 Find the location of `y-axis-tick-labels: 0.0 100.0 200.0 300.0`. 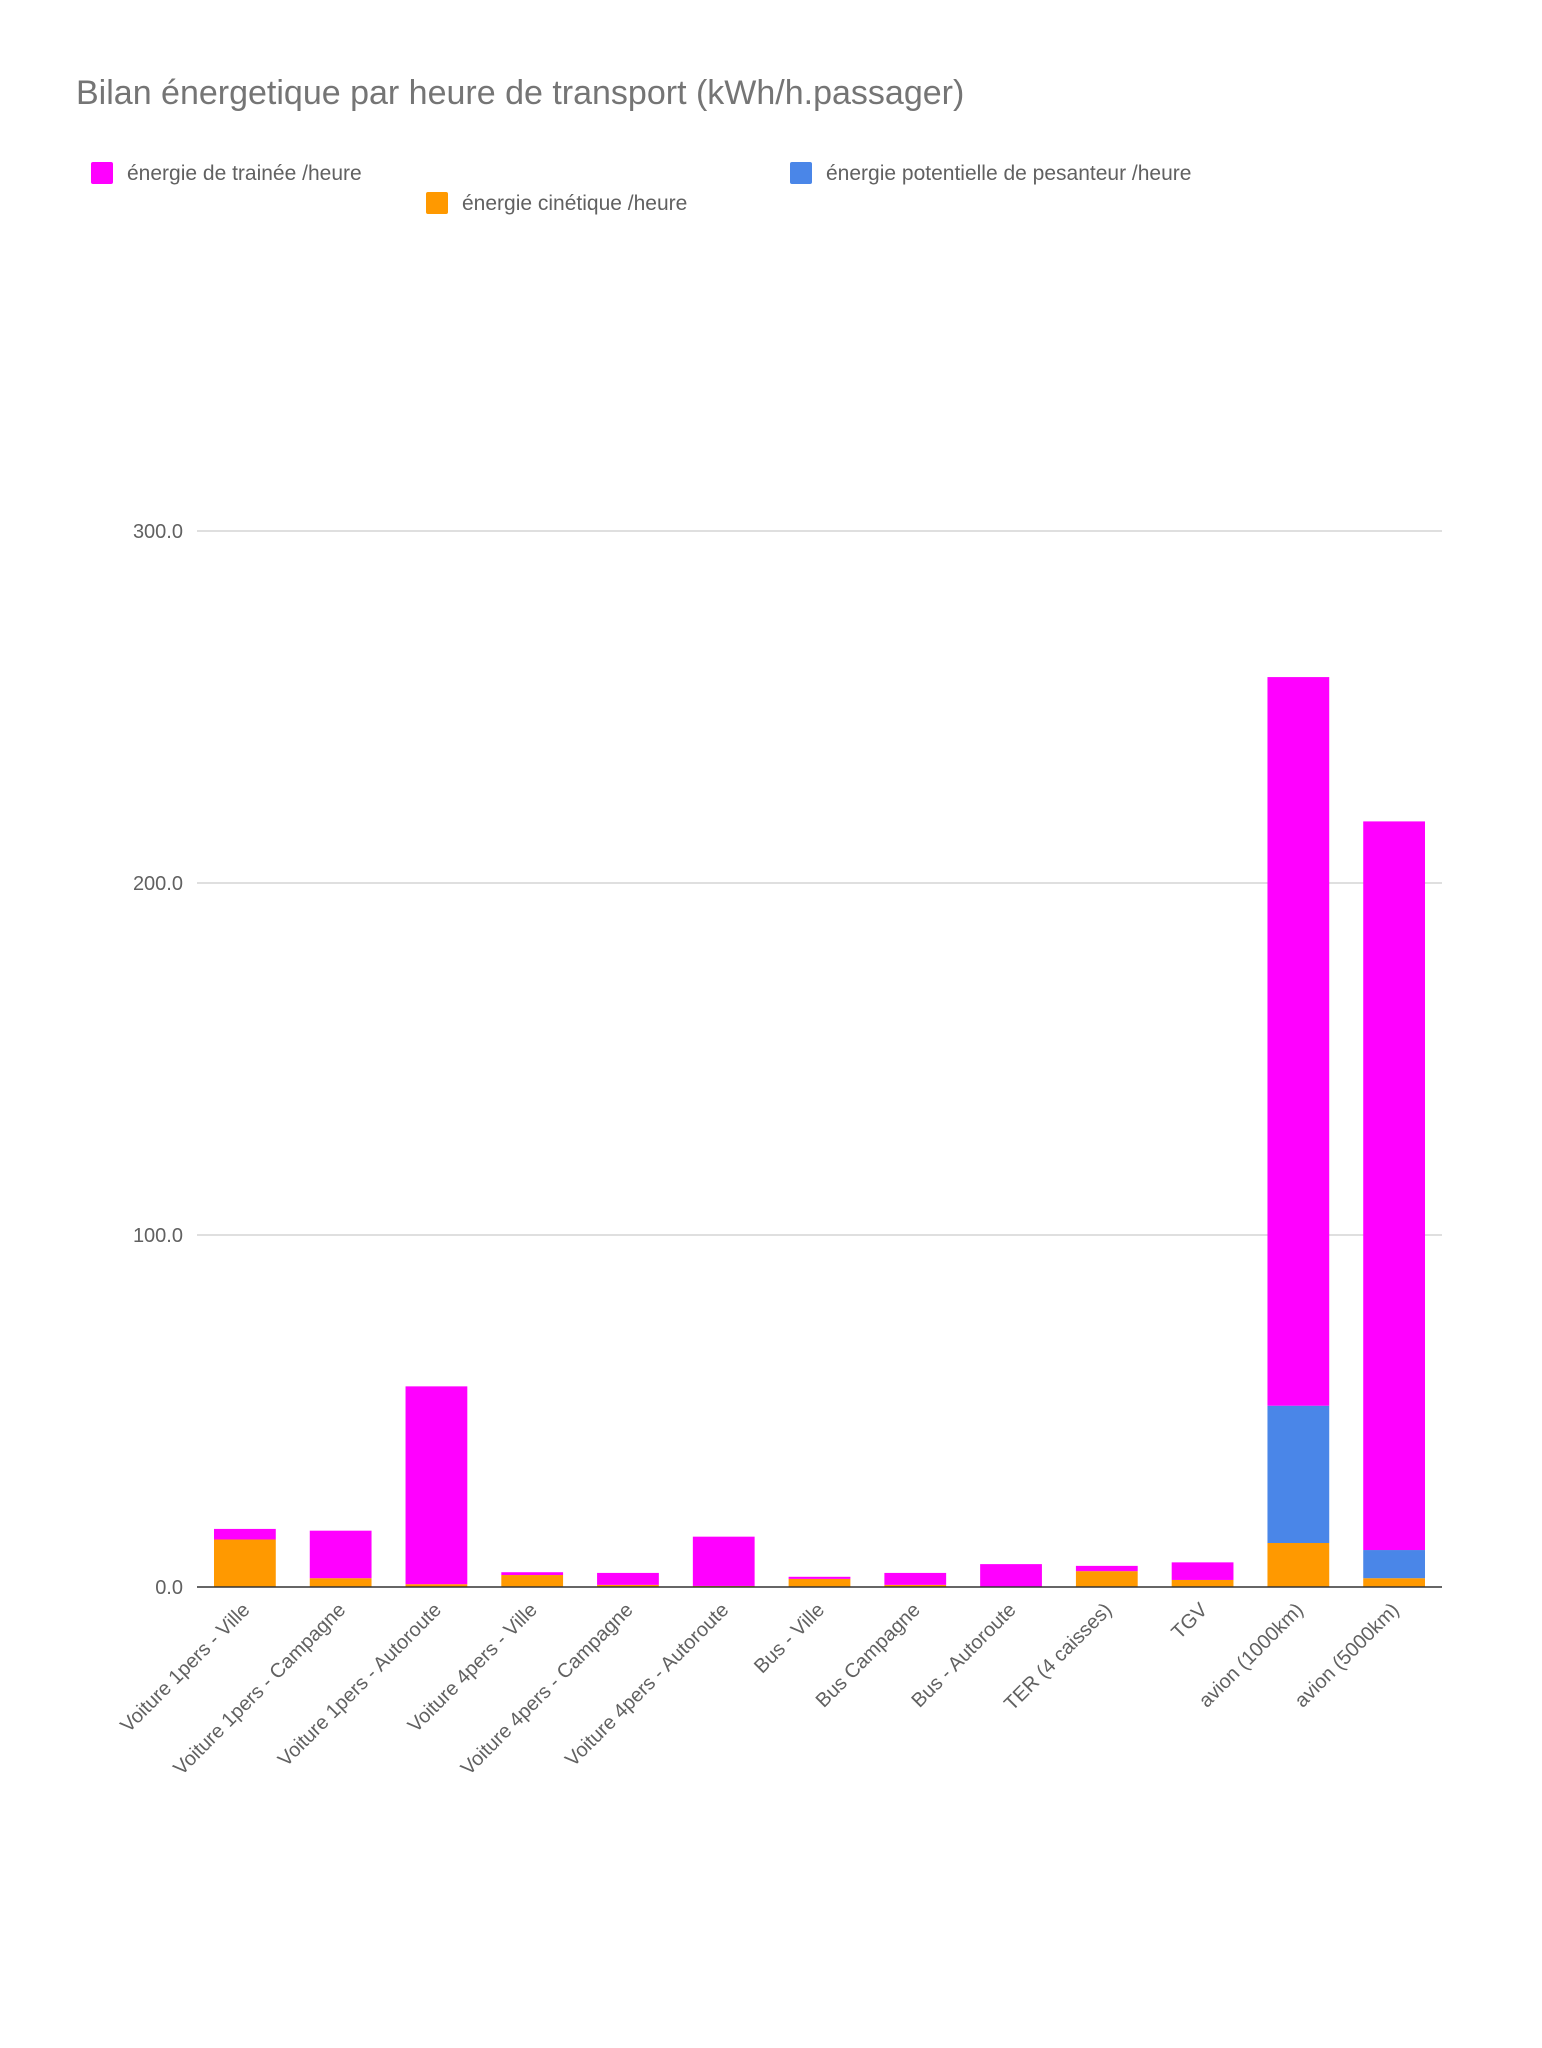

y-axis-tick-labels: 0.0 100.0 200.0 300.0 is located at coordinates (158, 1060).